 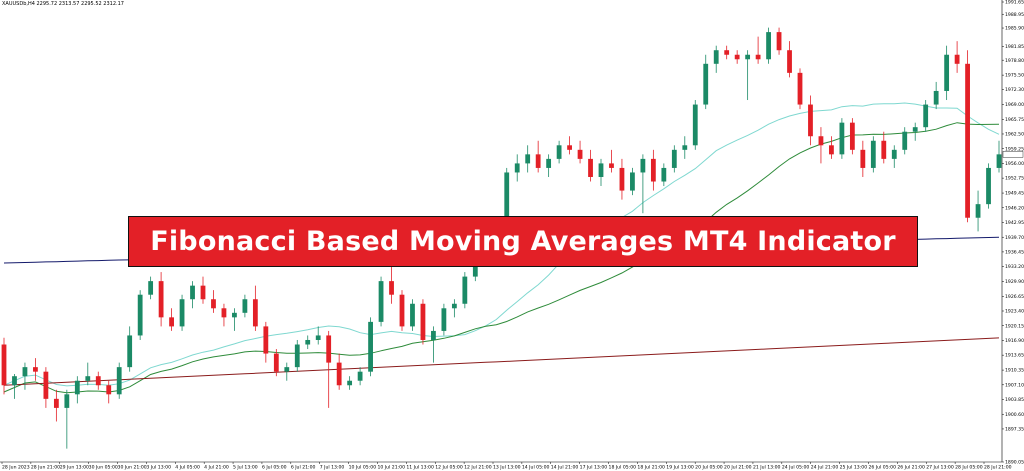 What do you see at coordinates (796, 468) in the screenshot?
I see `time-tick-label: 24 Jul 05:00` at bounding box center [796, 468].